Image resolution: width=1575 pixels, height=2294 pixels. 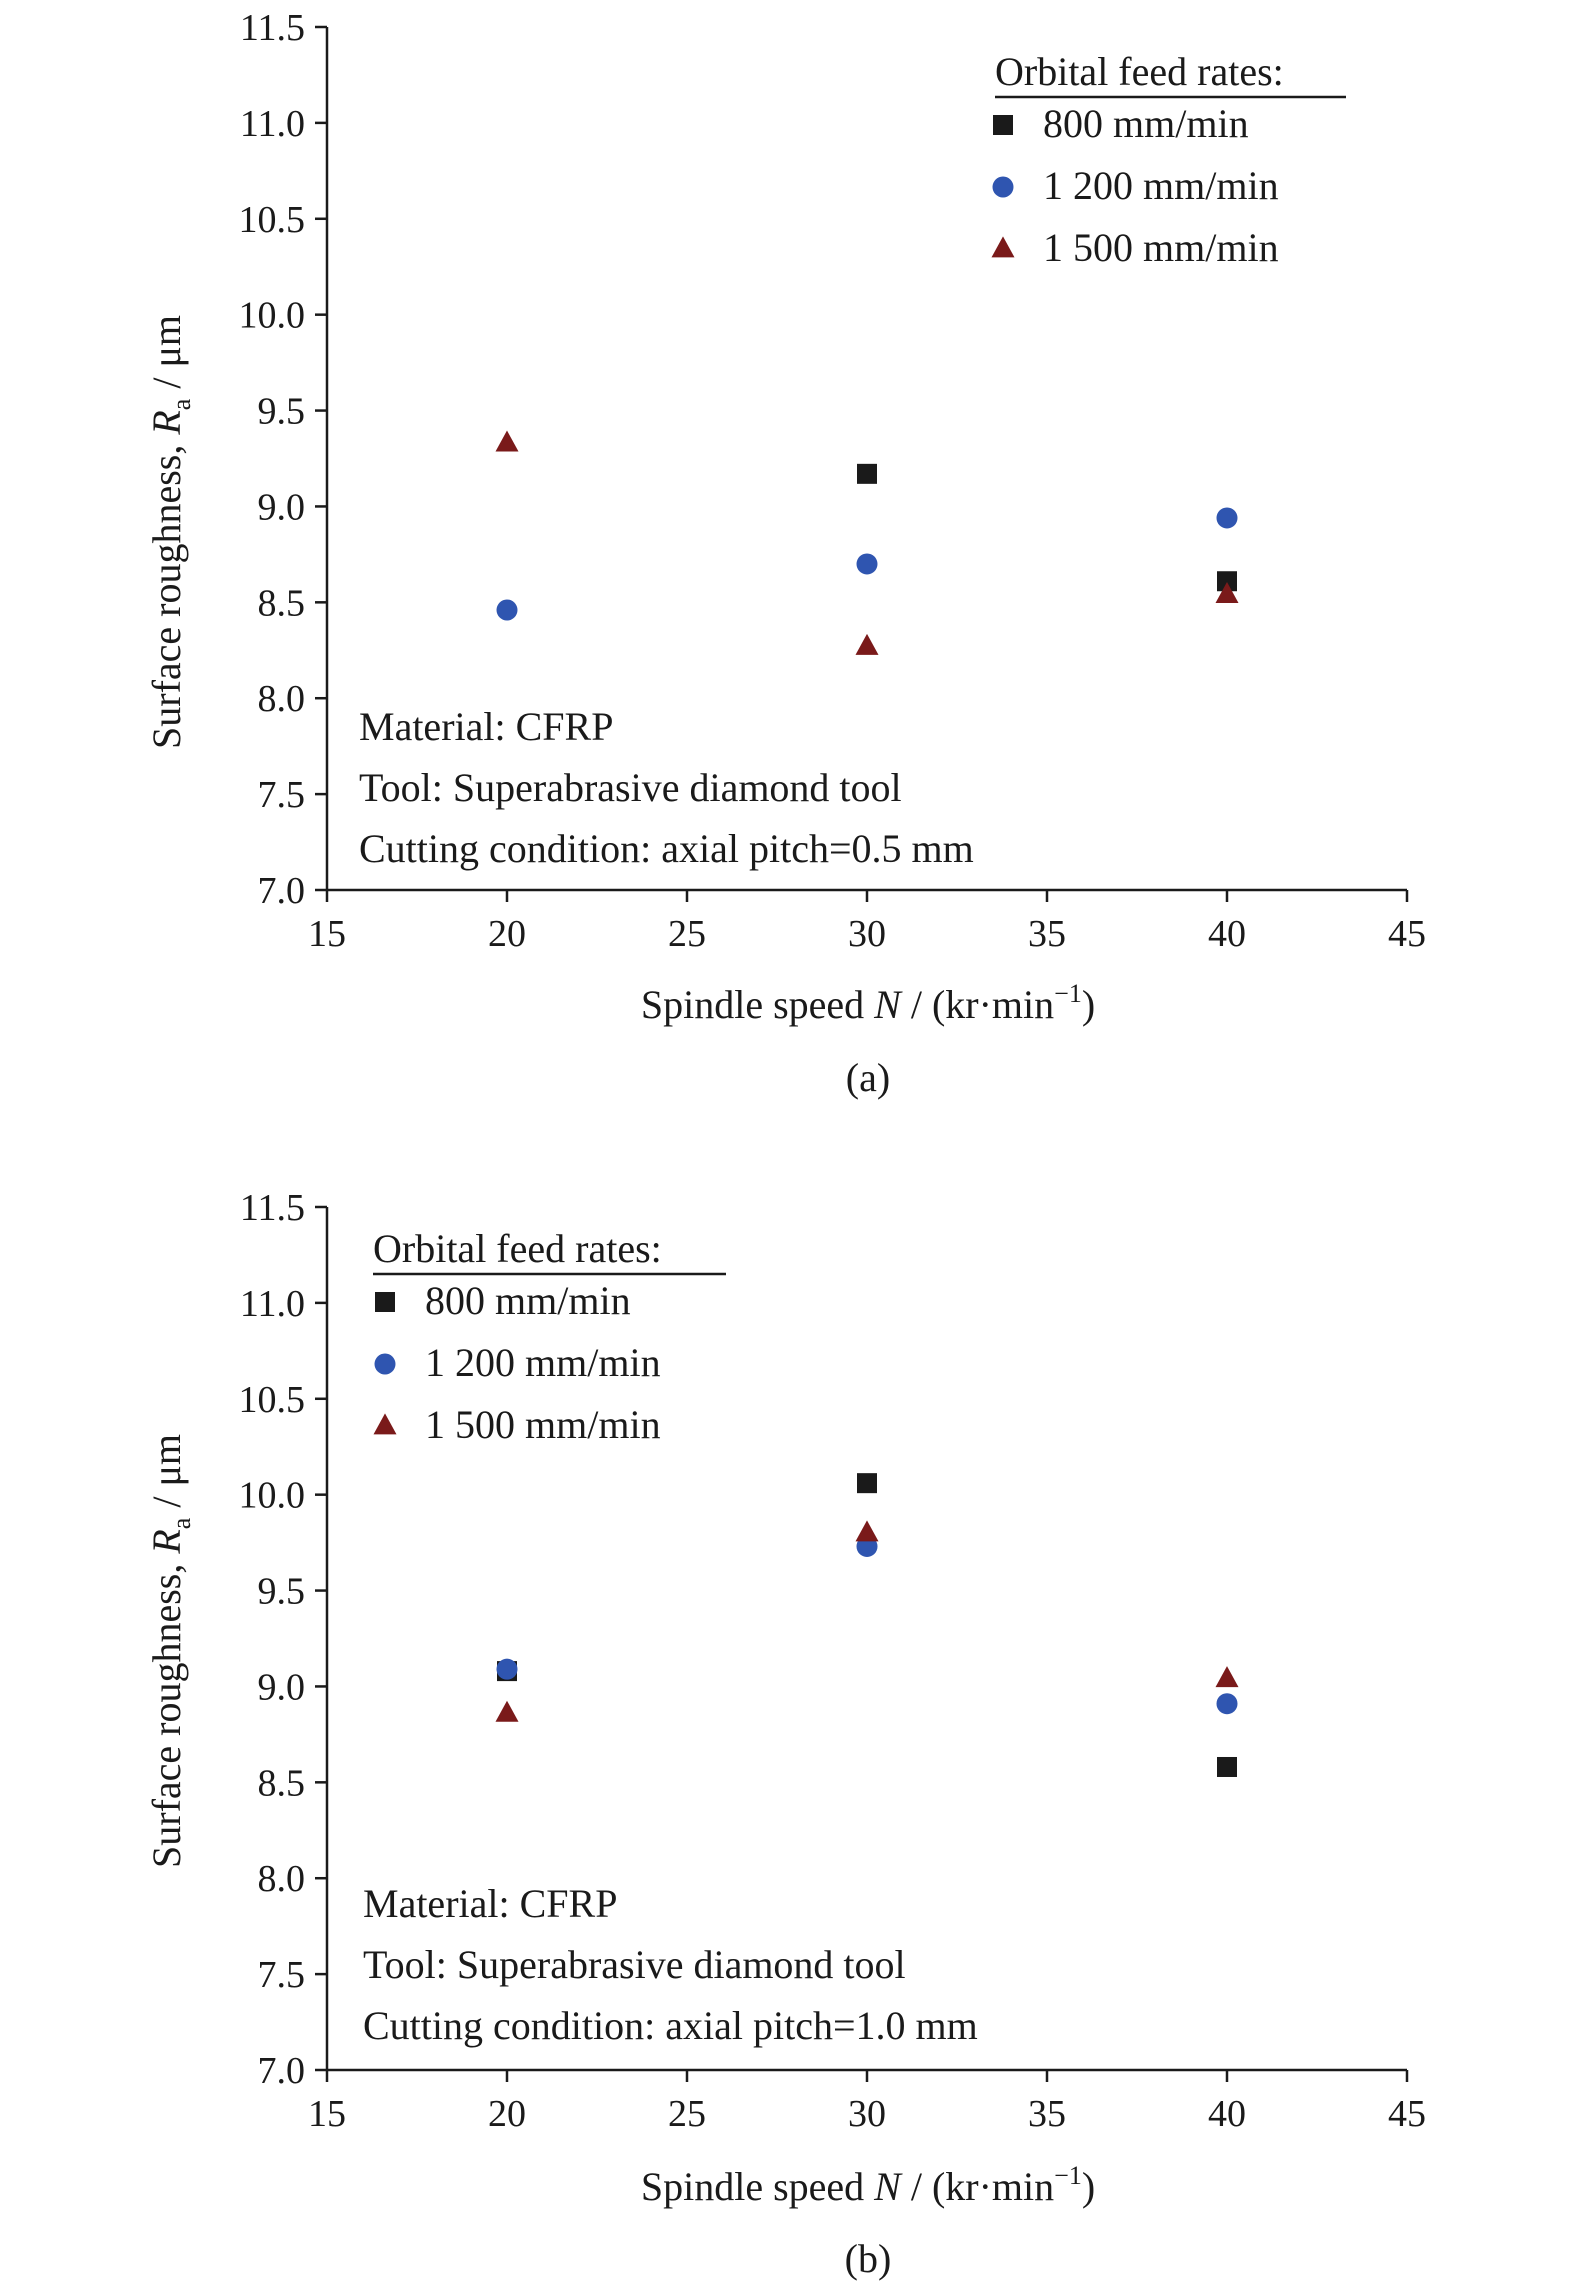 What do you see at coordinates (868, 2258) in the screenshot?
I see `panel-label-b: (b)` at bounding box center [868, 2258].